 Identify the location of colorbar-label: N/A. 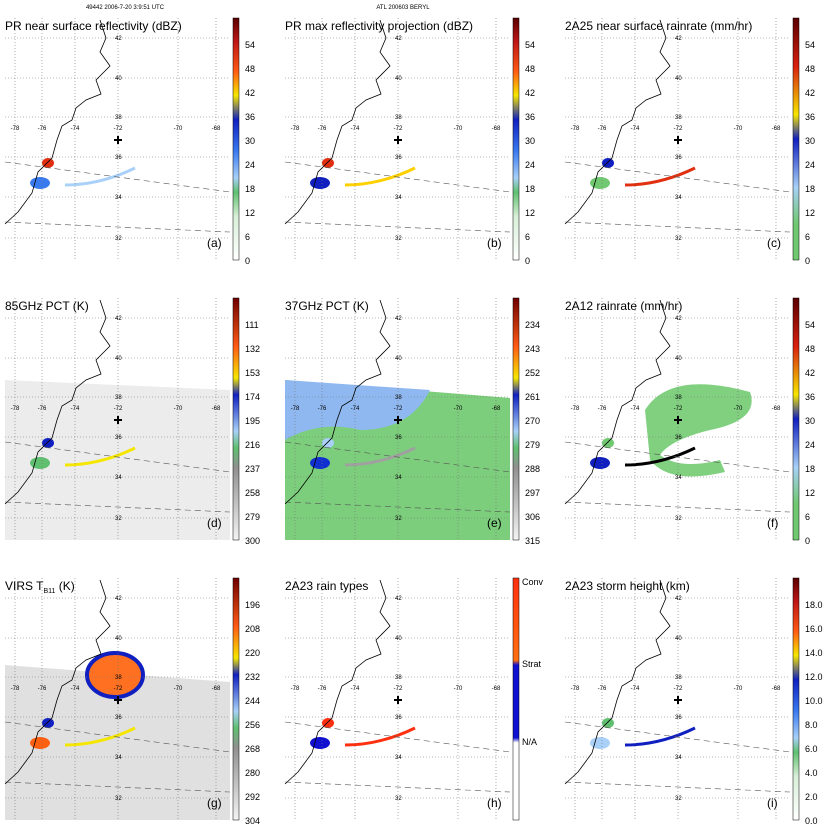
(529, 742).